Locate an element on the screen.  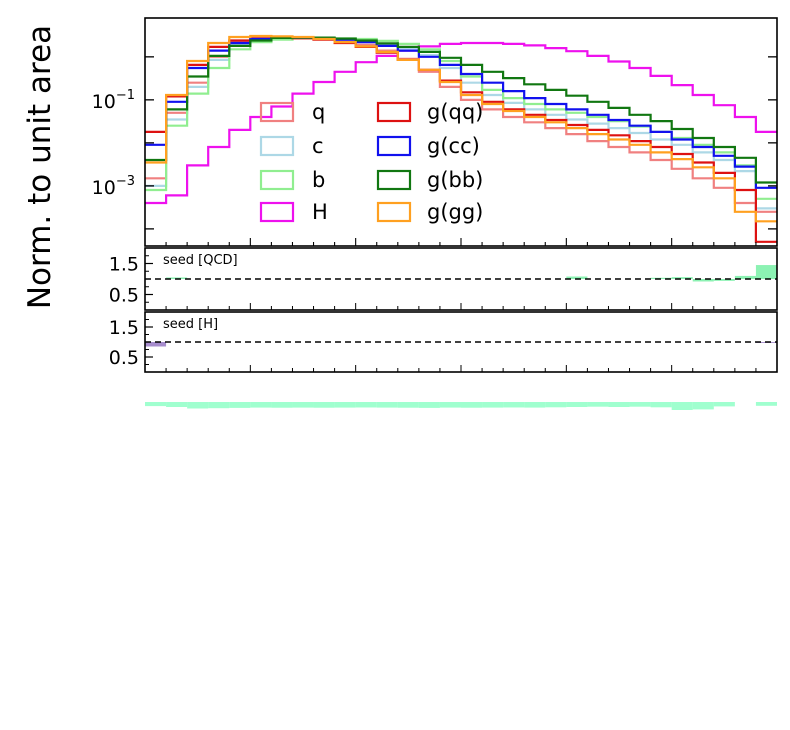
ratio-panel: 1.5 0.5 seed [H] is located at coordinates (443, 342).